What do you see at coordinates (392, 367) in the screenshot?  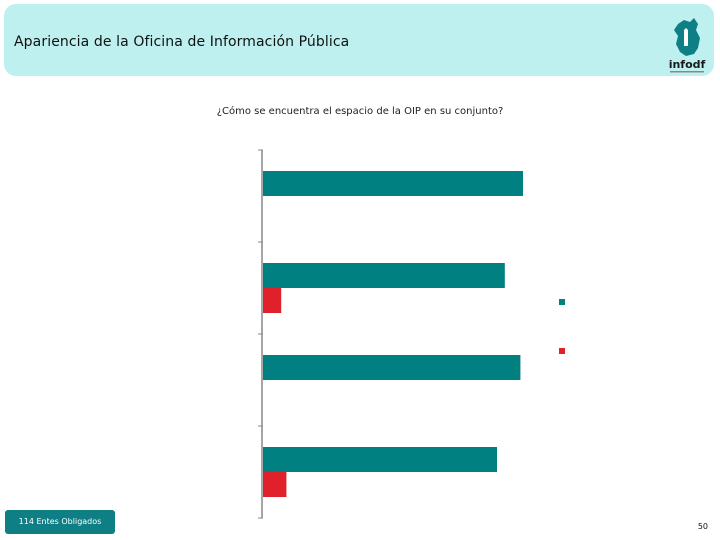 I see `bar-series1-cat3` at bounding box center [392, 367].